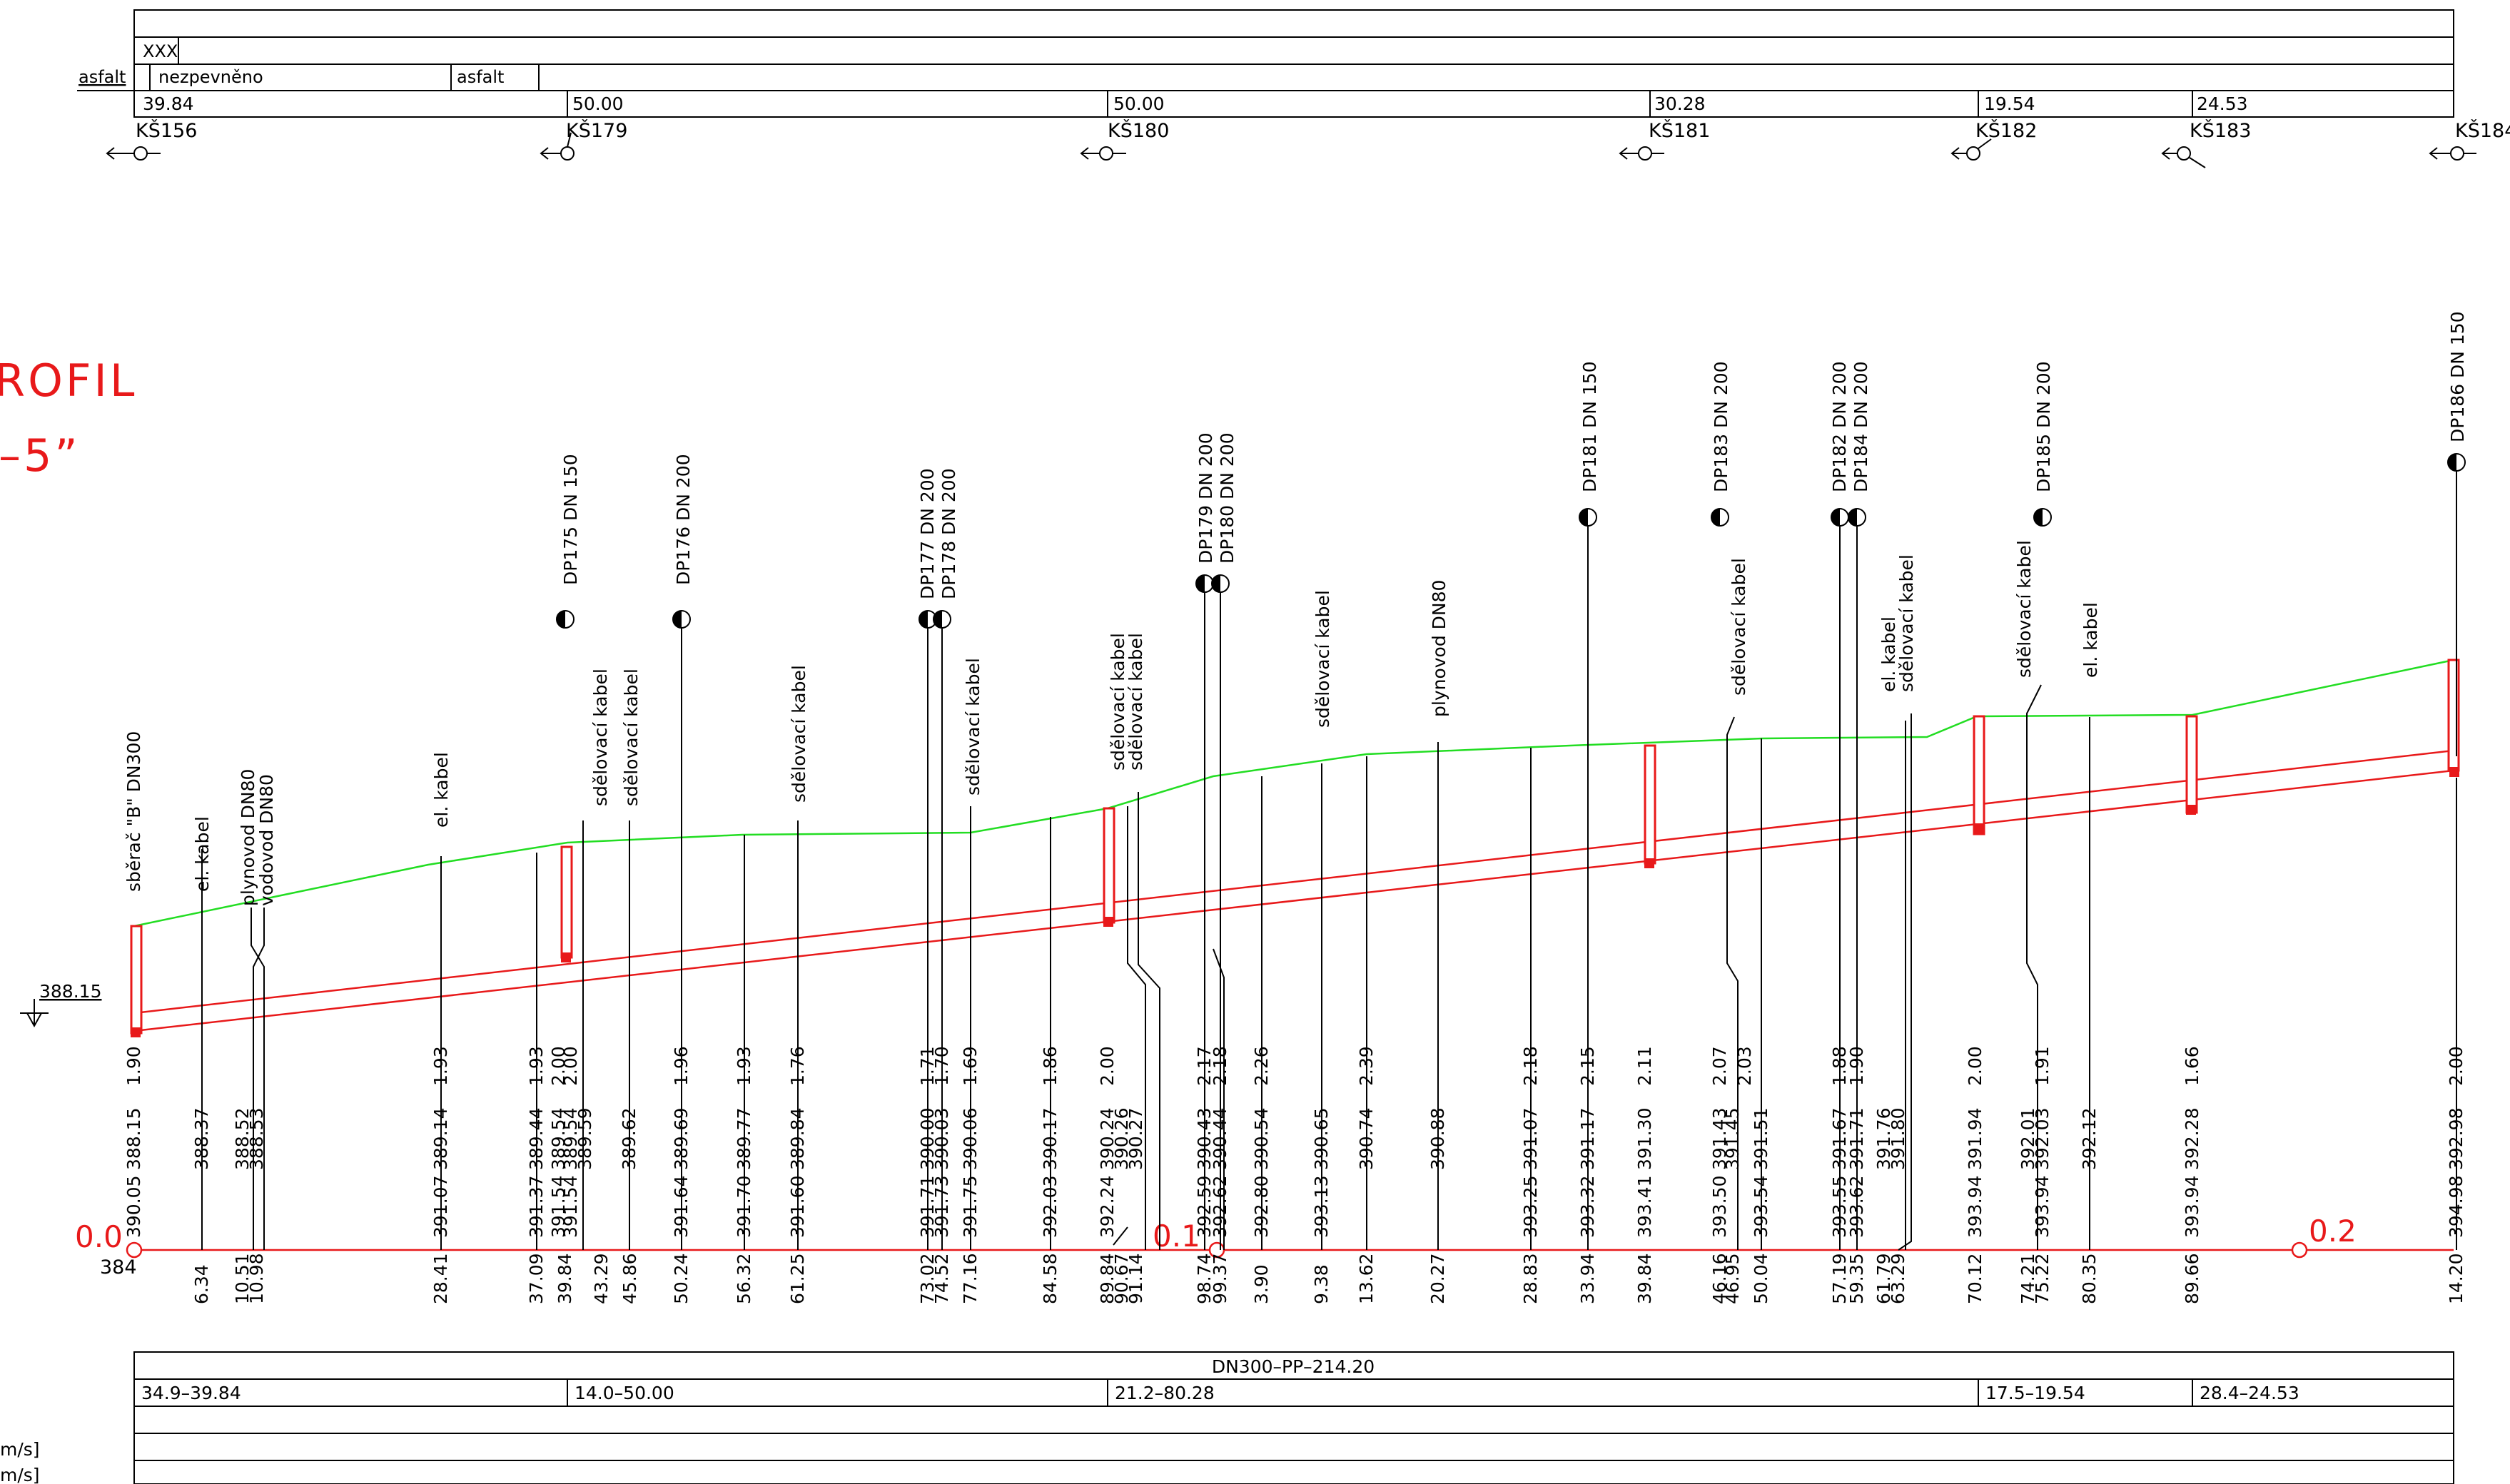 The width and height of the screenshot is (2510, 1484). I want to click on depth-label: 2.18, so click(1220, 1066).